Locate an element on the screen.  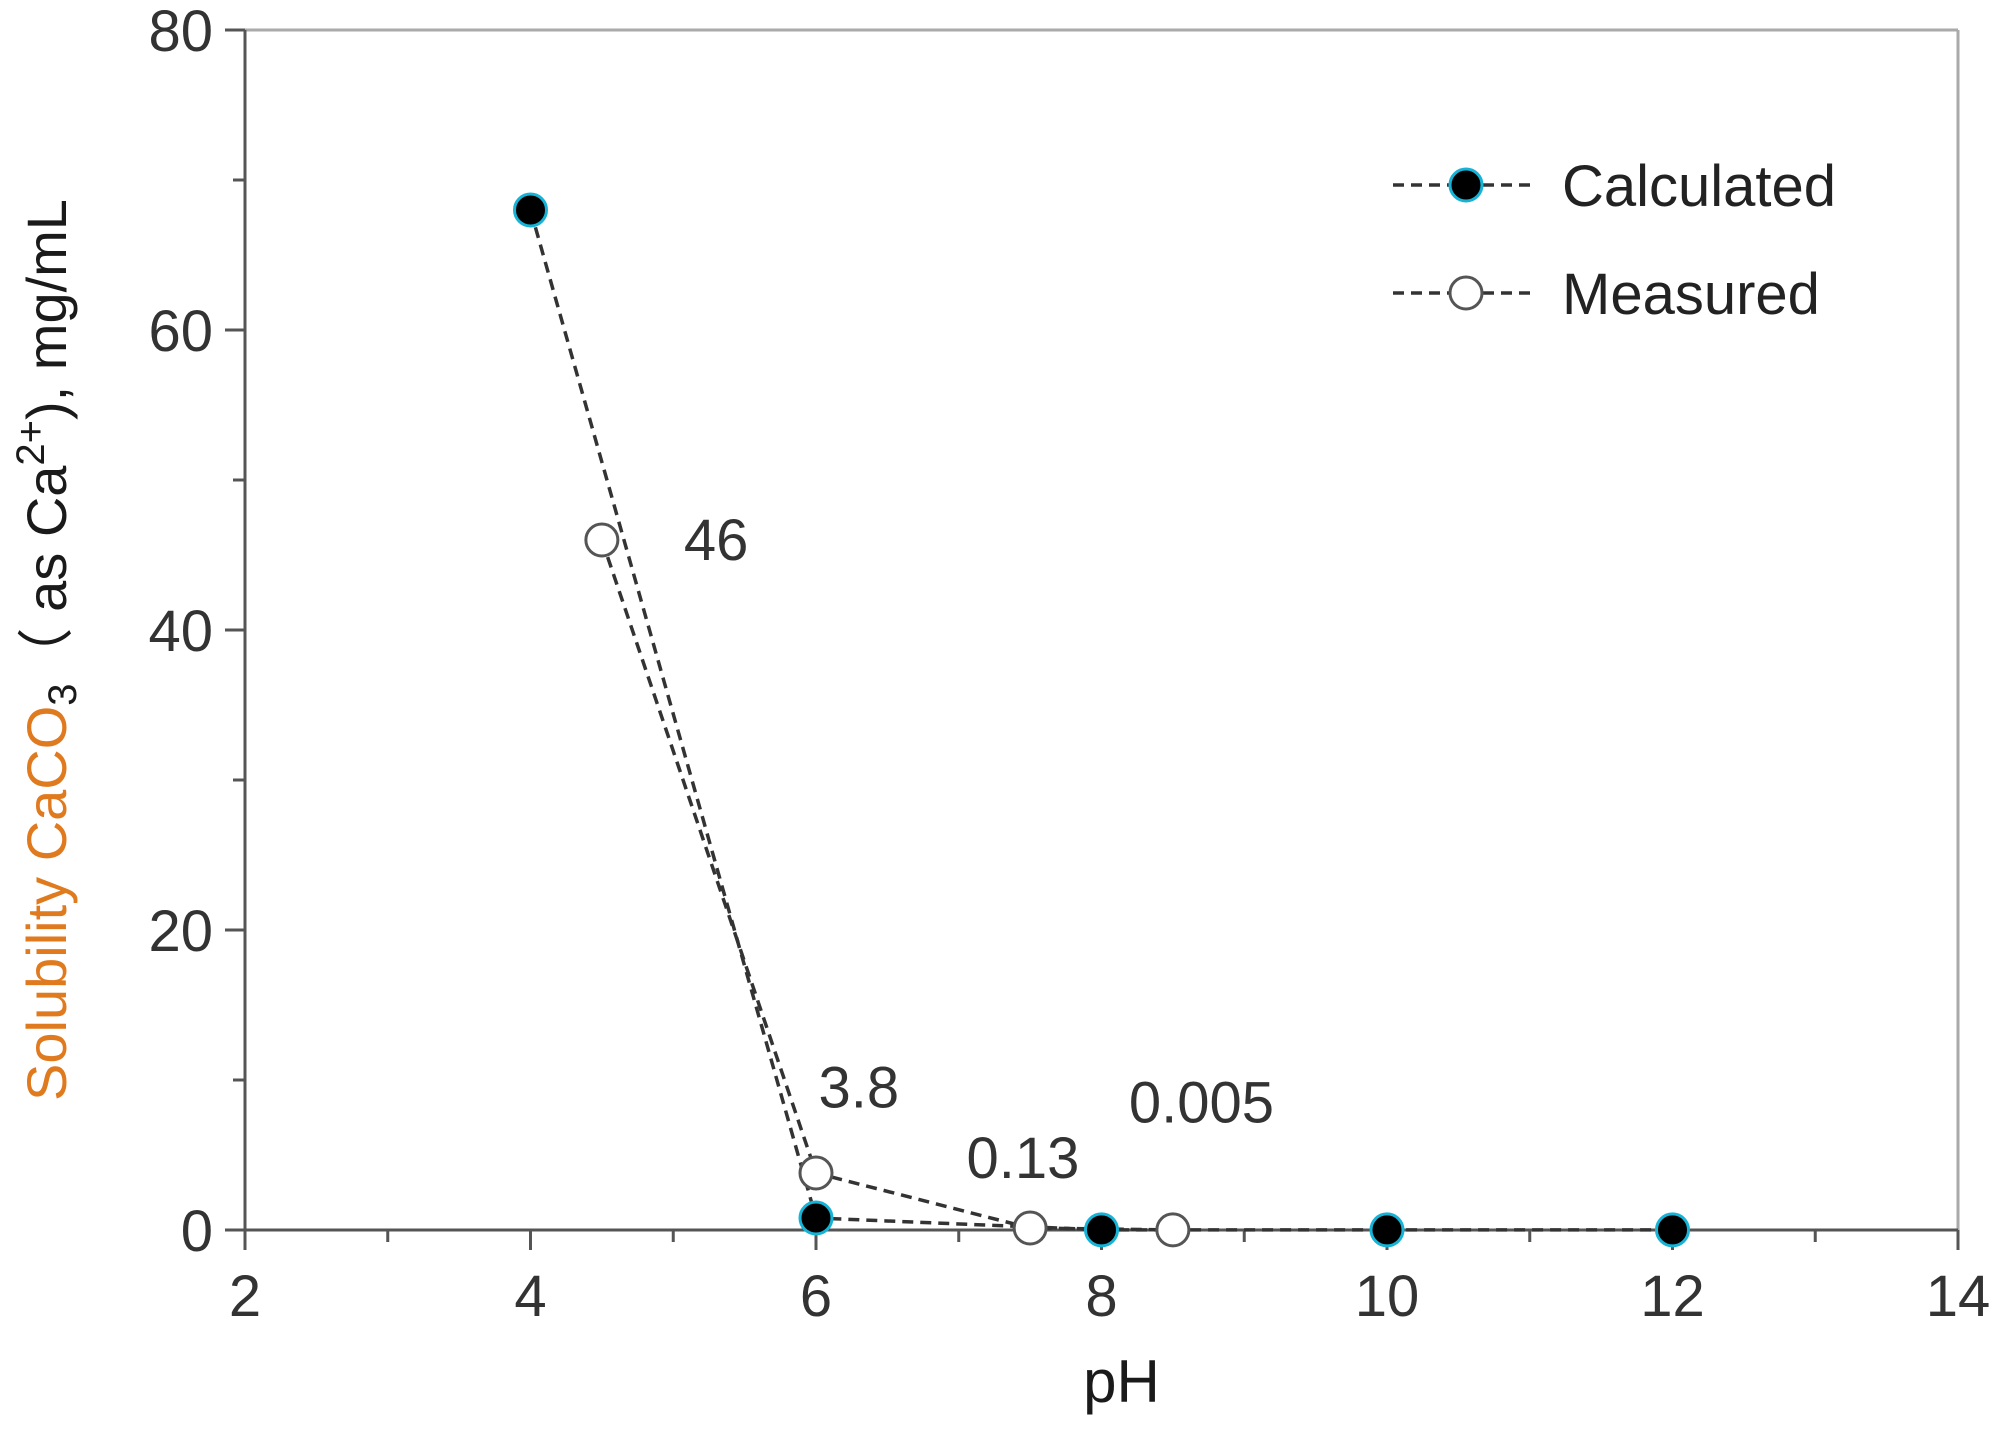
series-line-measured is located at coordinates (886, 885).